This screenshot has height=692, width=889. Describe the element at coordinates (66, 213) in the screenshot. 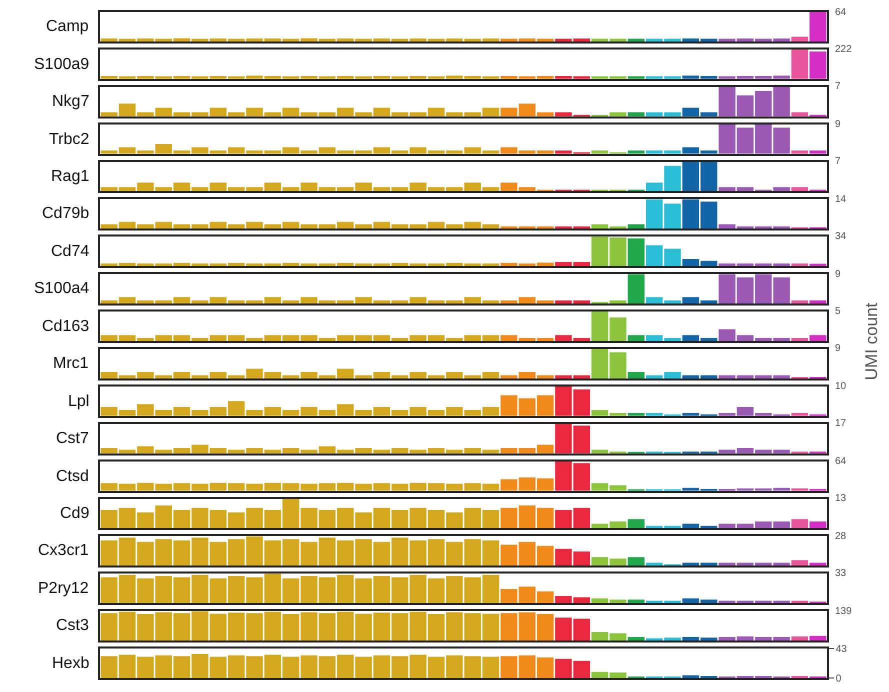

I see `chart-title: Cd79b` at that location.